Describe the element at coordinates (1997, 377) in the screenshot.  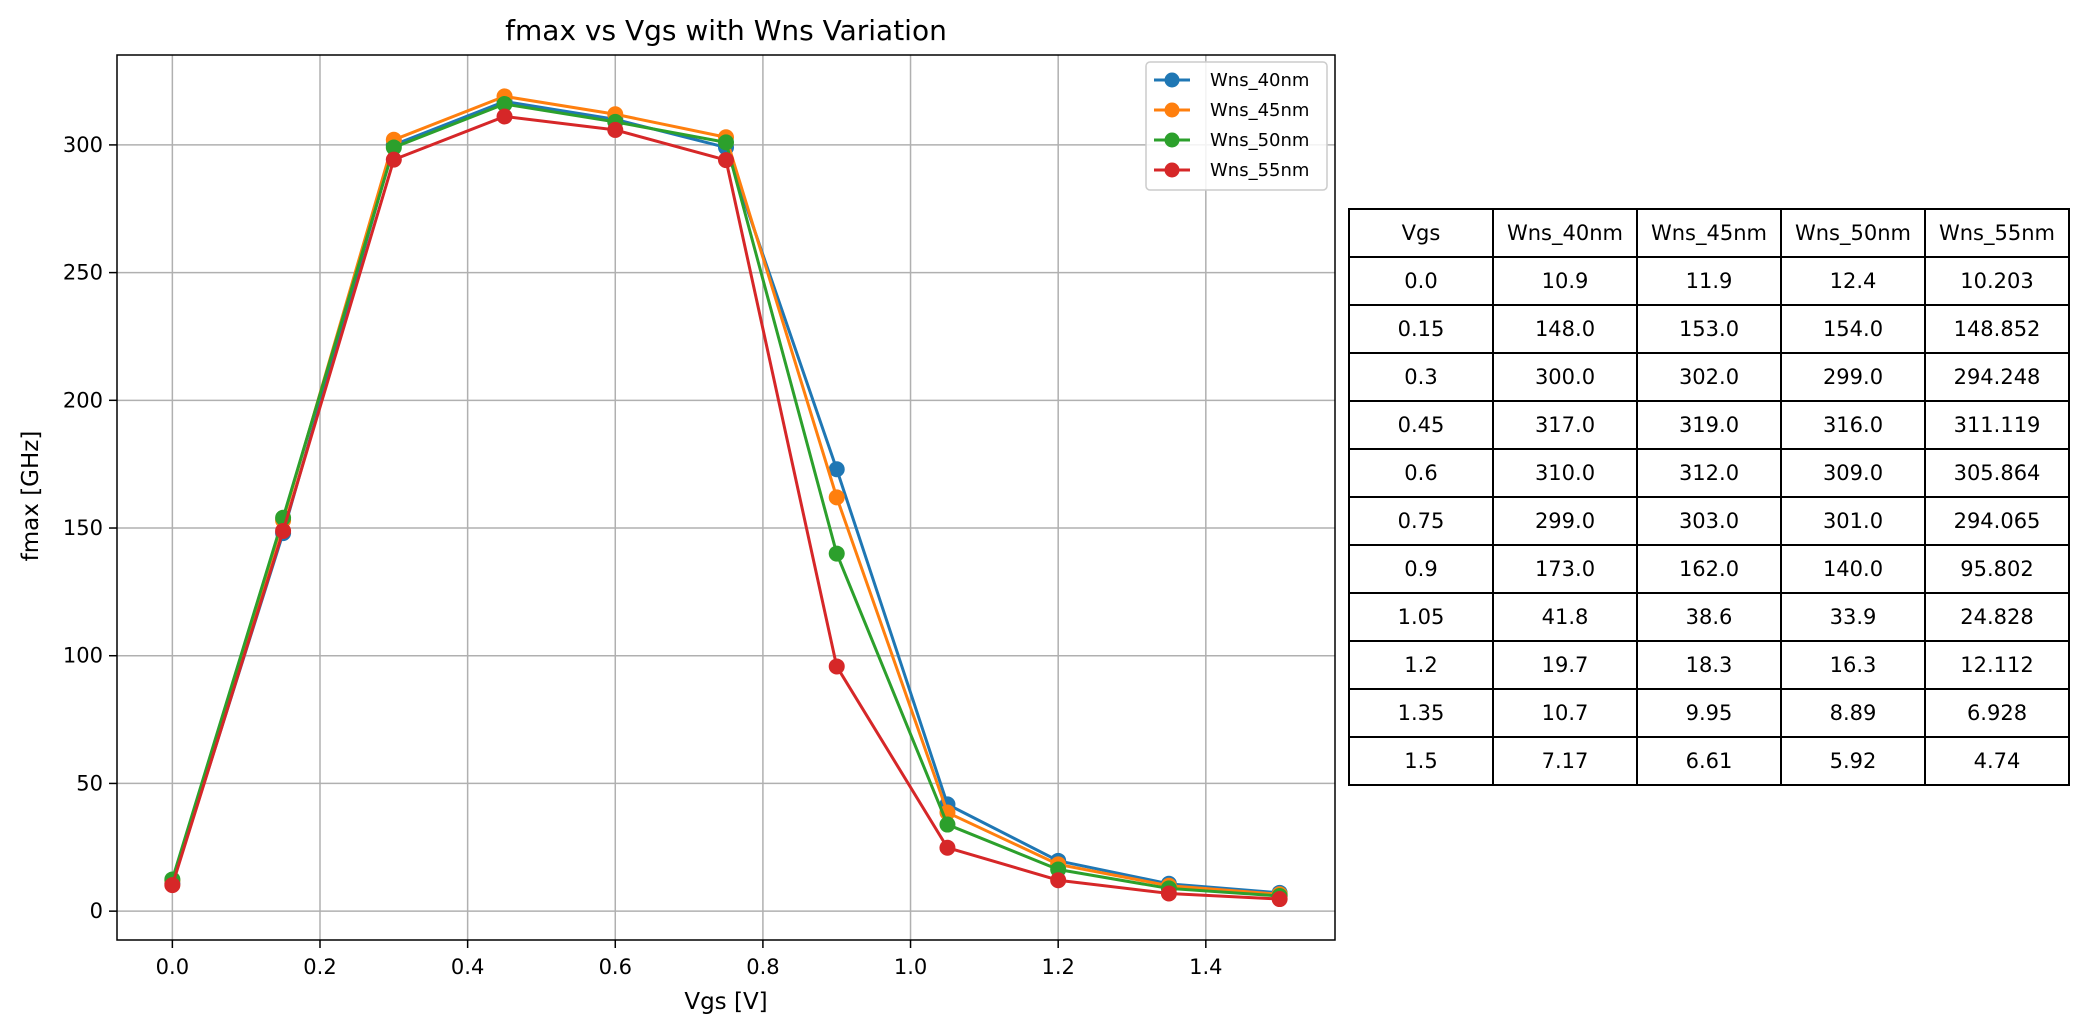
I see `table-cell: 294.248` at that location.